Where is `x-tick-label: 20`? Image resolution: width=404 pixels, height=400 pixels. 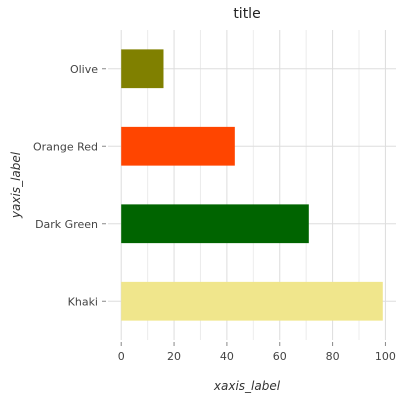
x-tick-label: 20 is located at coordinates (174, 356).